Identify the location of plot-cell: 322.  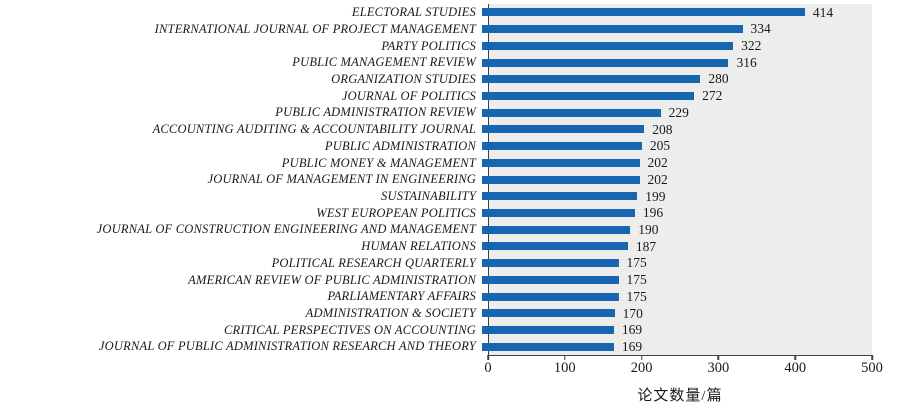
(677, 45).